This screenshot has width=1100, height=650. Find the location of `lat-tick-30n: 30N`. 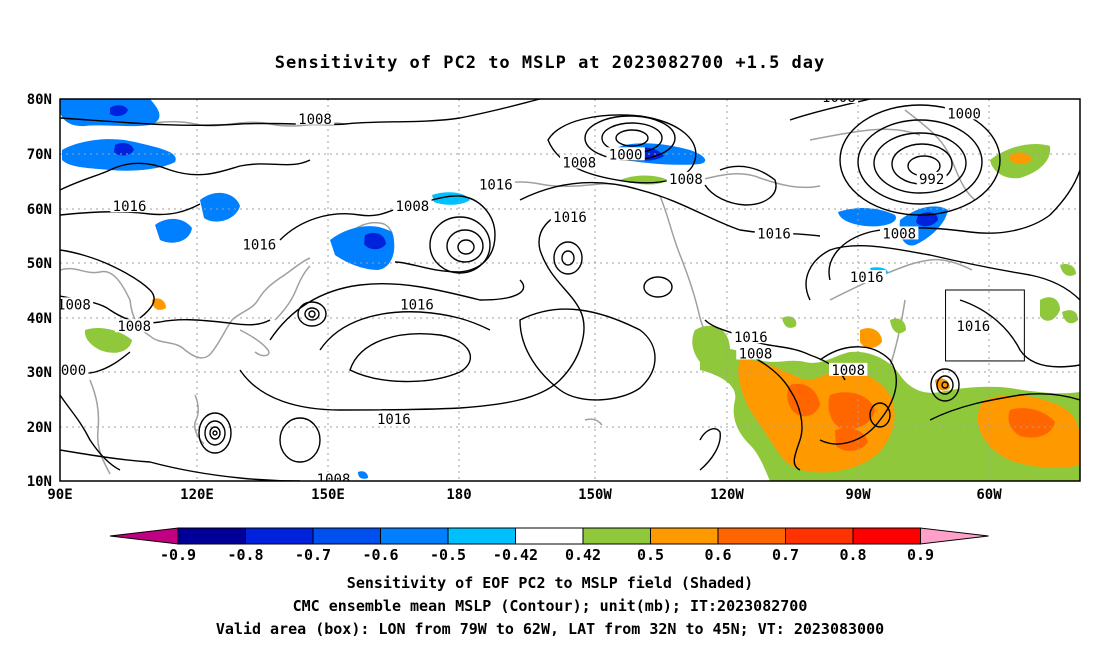

lat-tick-30n: 30N is located at coordinates (39, 373).